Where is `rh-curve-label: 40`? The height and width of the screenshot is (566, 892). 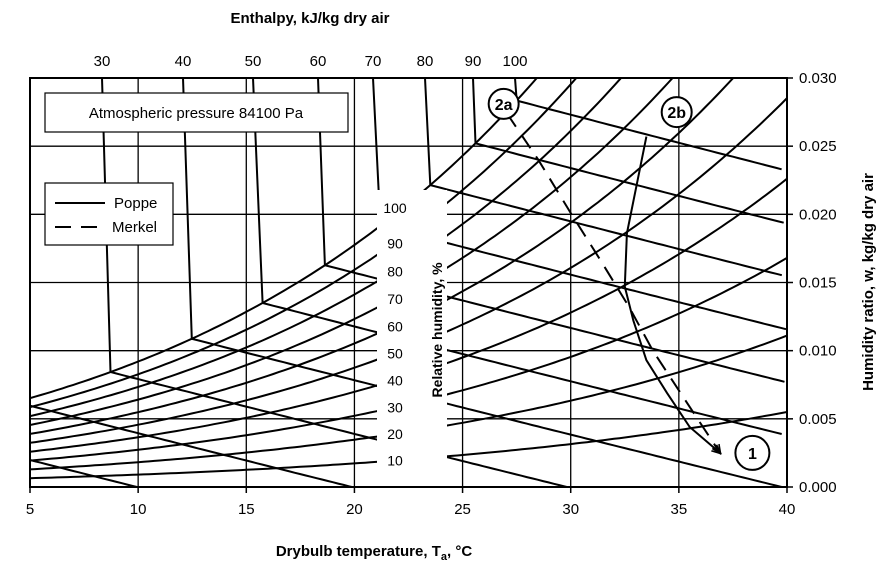 rh-curve-label: 40 is located at coordinates (395, 381).